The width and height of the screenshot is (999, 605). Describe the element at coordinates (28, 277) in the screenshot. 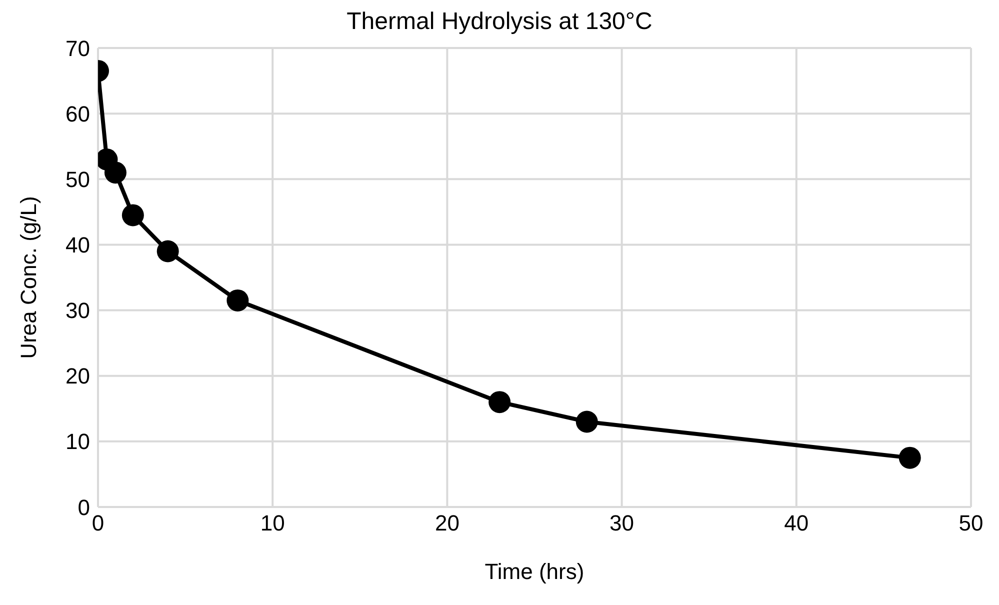

I see `y-axis-title: Urea Conc. (g/L)` at that location.